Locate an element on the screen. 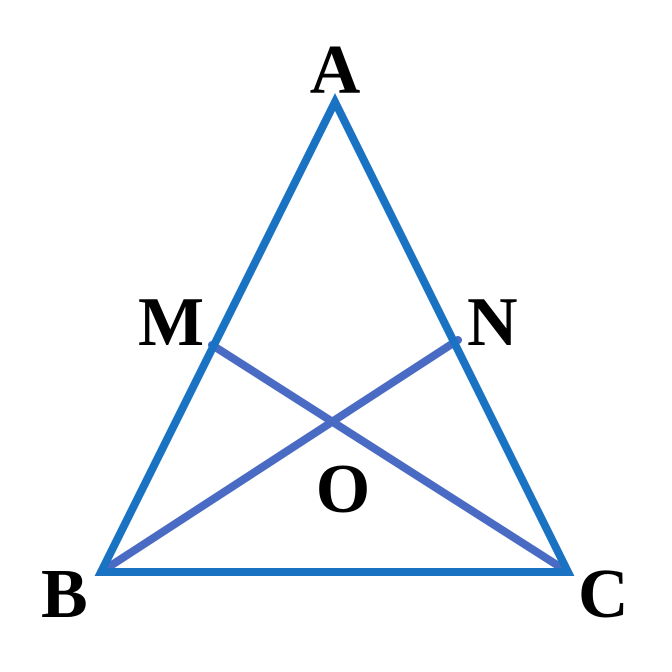  label-O: O is located at coordinates (343, 489).